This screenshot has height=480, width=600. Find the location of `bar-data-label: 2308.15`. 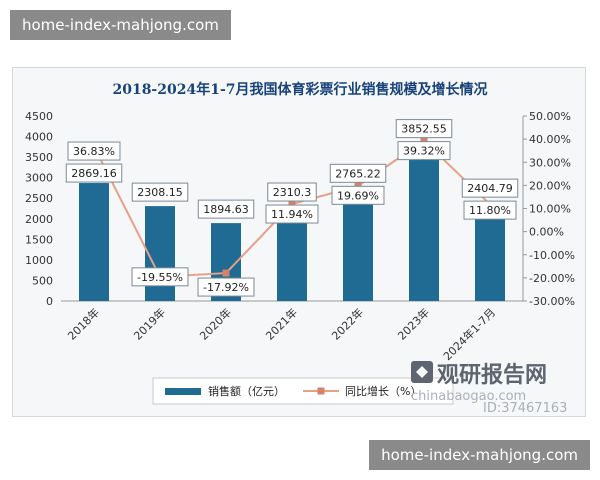

bar-data-label: 2308.15 is located at coordinates (160, 192).